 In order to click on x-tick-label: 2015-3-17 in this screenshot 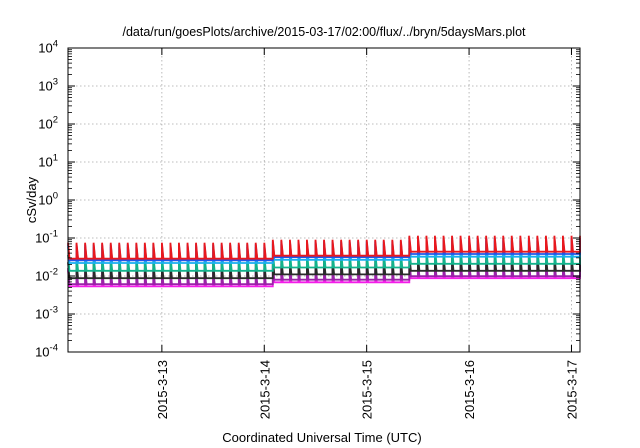, I will do `click(571, 389)`.